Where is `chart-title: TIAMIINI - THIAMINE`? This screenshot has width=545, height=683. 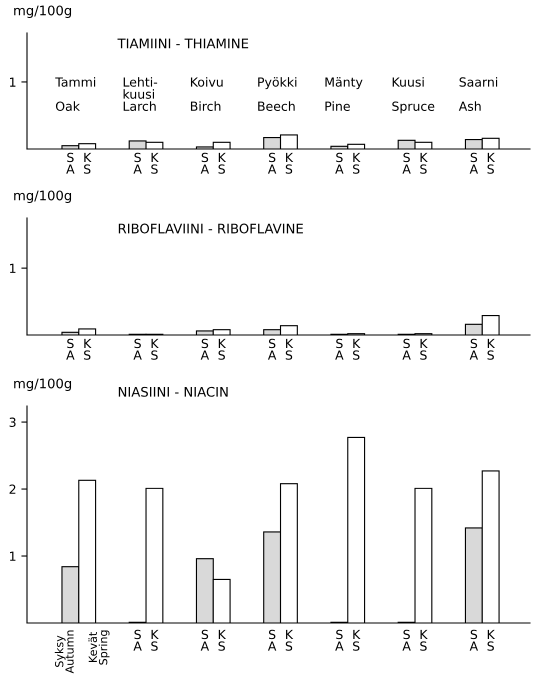 chart-title: TIAMIINI - THIAMINE is located at coordinates (183, 43).